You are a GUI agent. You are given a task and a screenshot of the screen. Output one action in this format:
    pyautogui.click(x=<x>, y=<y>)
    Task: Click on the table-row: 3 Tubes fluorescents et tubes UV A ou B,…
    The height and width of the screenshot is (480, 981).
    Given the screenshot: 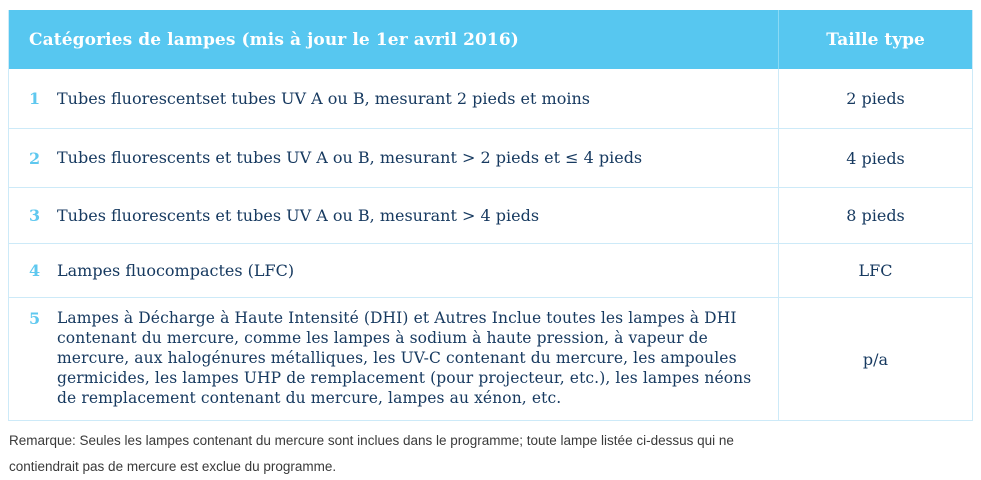 What is the action you would take?
    pyautogui.click(x=490, y=215)
    